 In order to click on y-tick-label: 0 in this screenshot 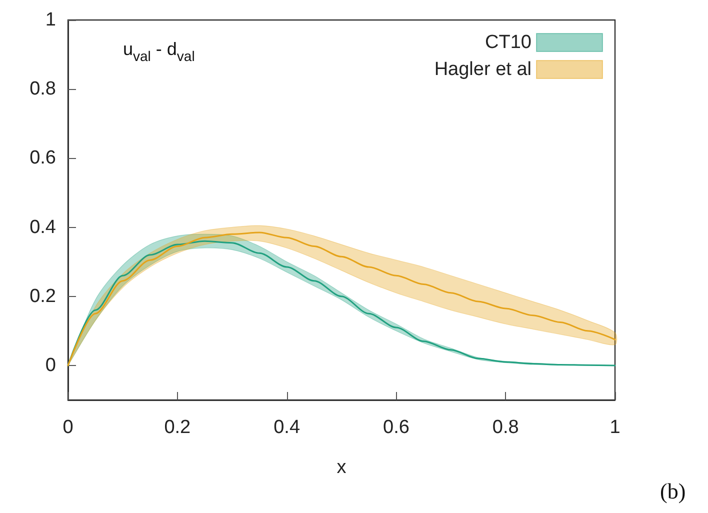, I will do `click(50, 365)`.